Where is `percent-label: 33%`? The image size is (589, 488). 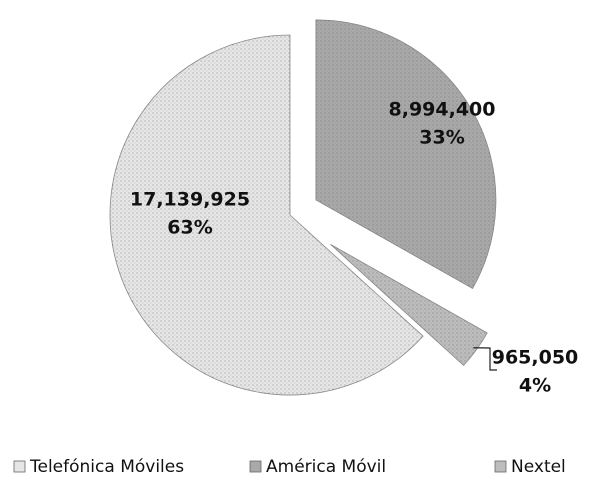 percent-label: 33% is located at coordinates (441, 138).